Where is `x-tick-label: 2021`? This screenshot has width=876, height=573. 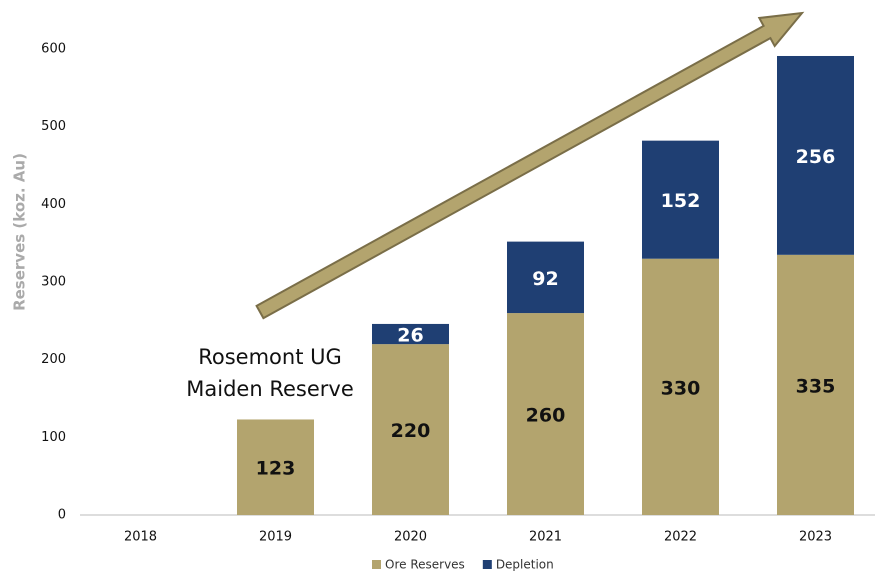 x-tick-label: 2021 is located at coordinates (545, 537).